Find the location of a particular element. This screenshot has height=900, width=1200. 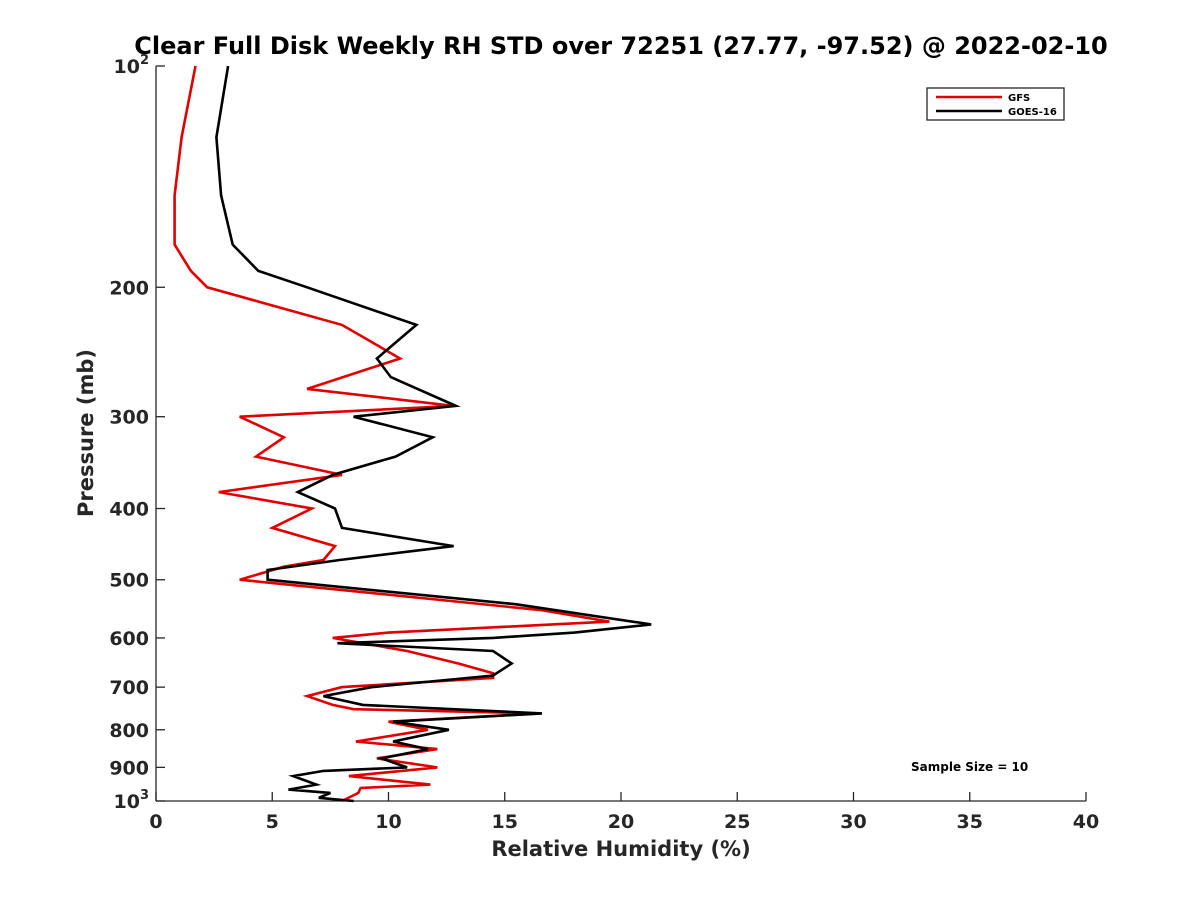

y-axis-label: Pressure (mb) is located at coordinates (86, 433).